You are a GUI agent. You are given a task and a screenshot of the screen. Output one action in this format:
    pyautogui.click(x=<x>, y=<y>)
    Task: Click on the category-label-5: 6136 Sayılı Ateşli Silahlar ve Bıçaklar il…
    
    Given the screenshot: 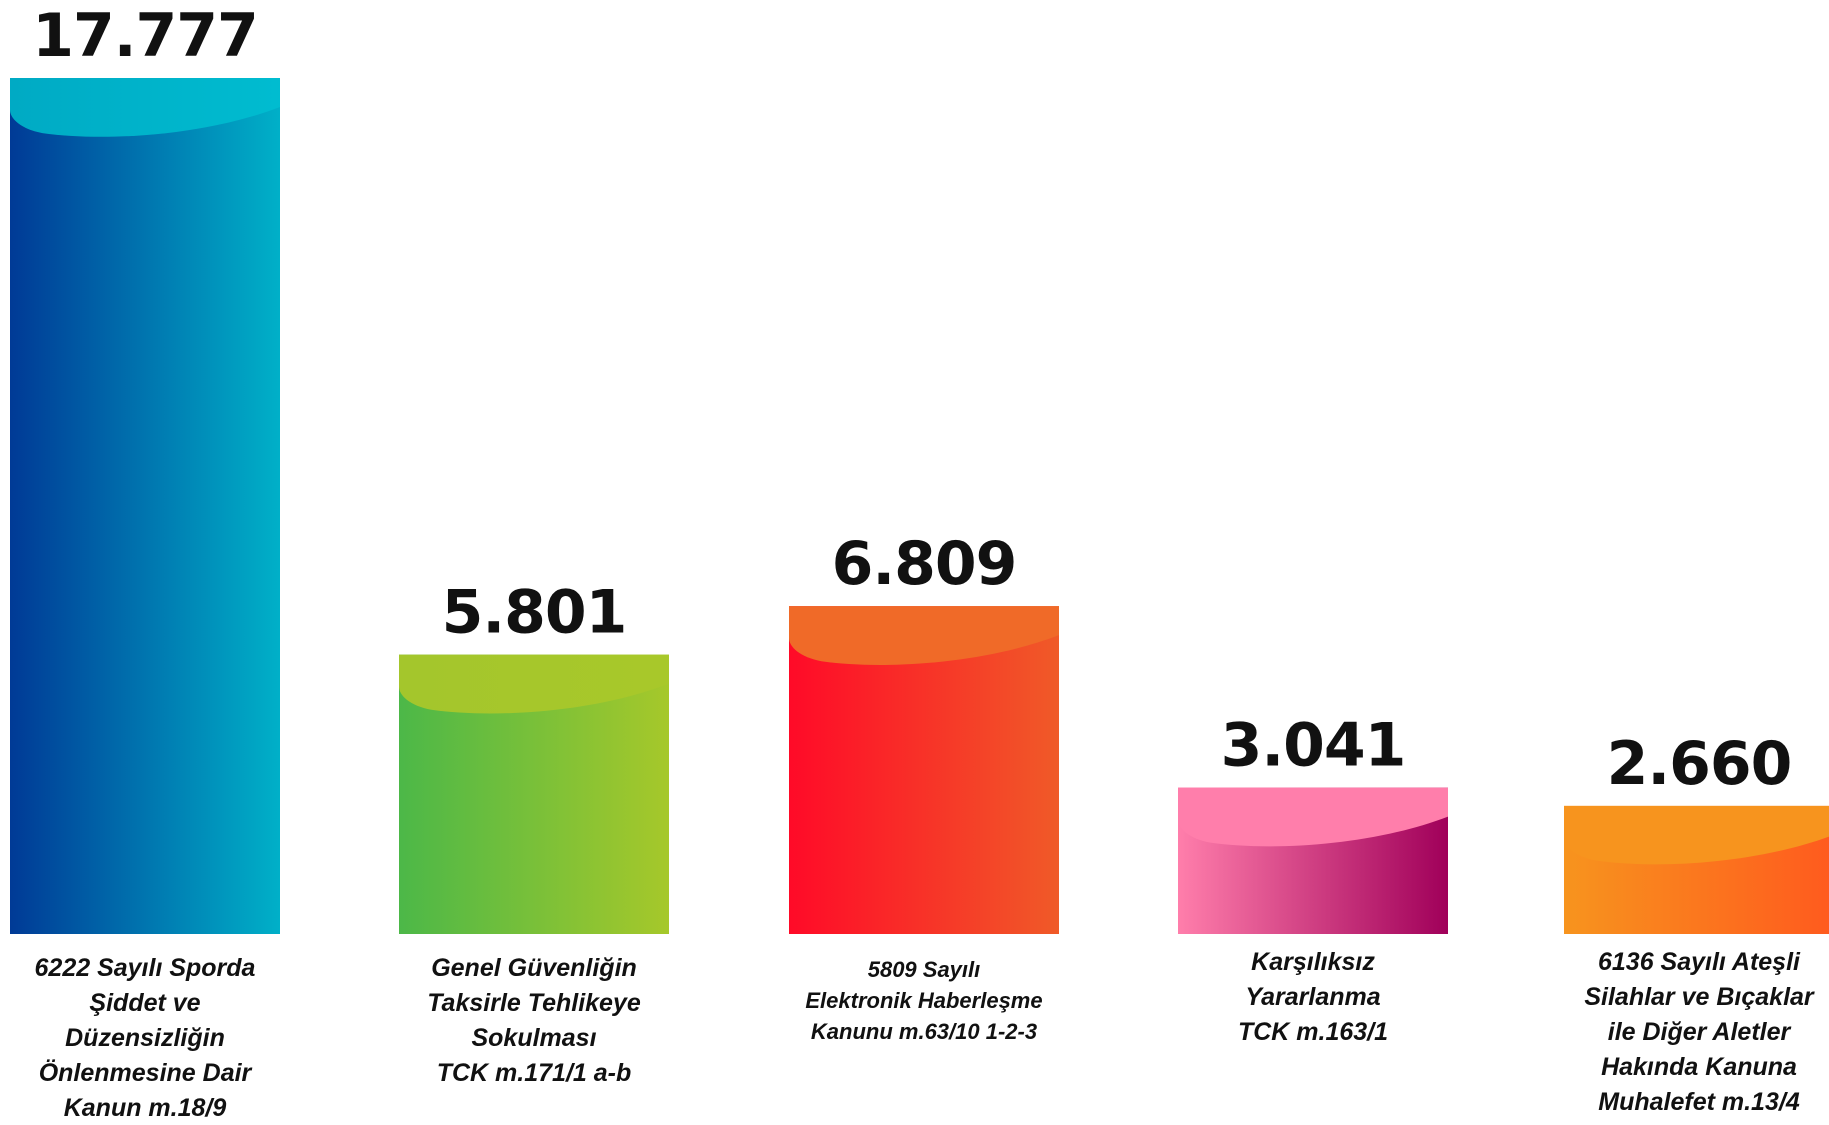 What is the action you would take?
    pyautogui.click(x=1699, y=1032)
    